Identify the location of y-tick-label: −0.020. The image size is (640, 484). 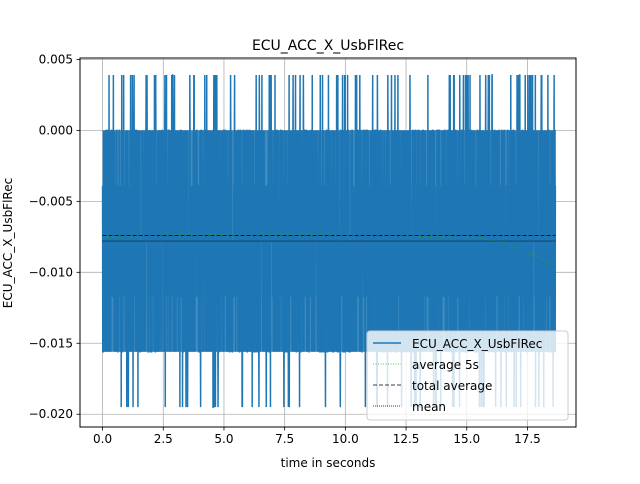
(51, 414).